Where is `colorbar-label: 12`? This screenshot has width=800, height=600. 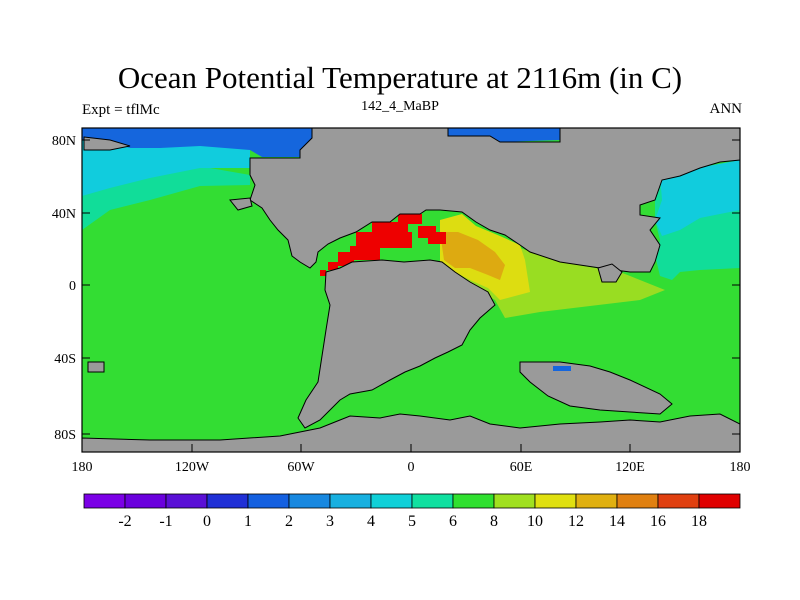
colorbar-label: 12 is located at coordinates (576, 521).